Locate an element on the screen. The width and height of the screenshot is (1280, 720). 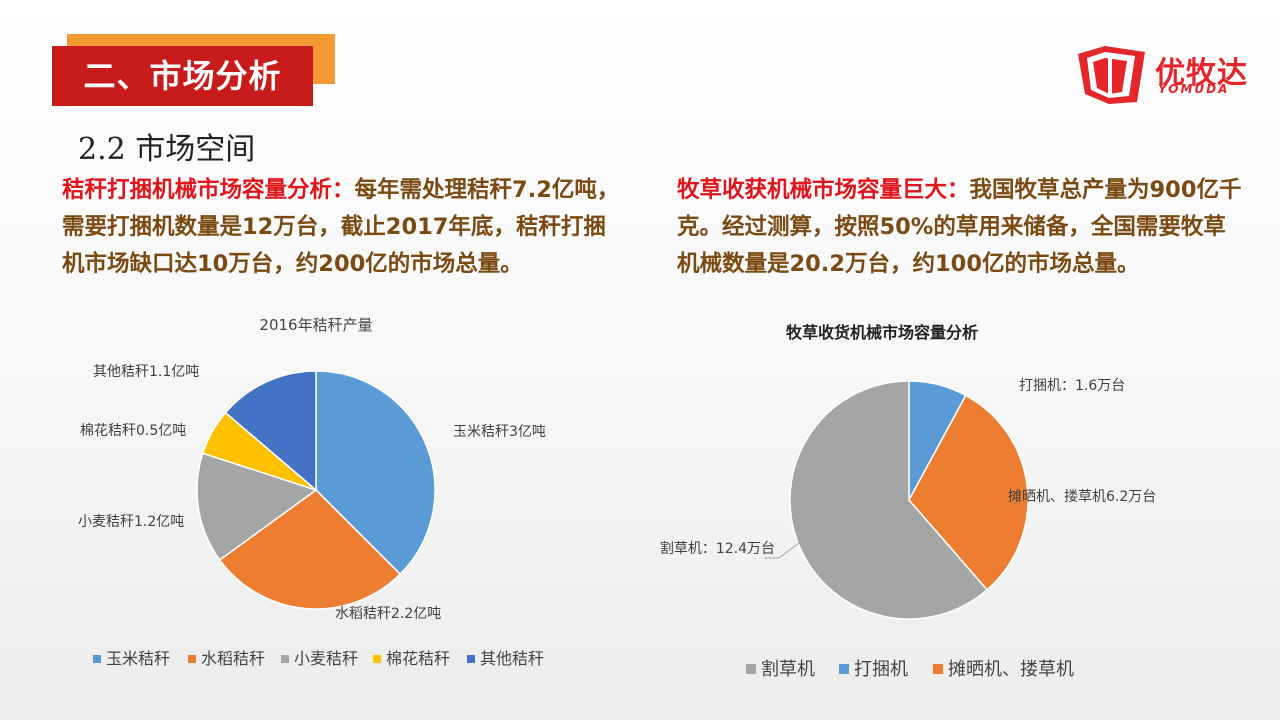
slice-data-label: 割草机：12.4万台 is located at coordinates (717, 548).